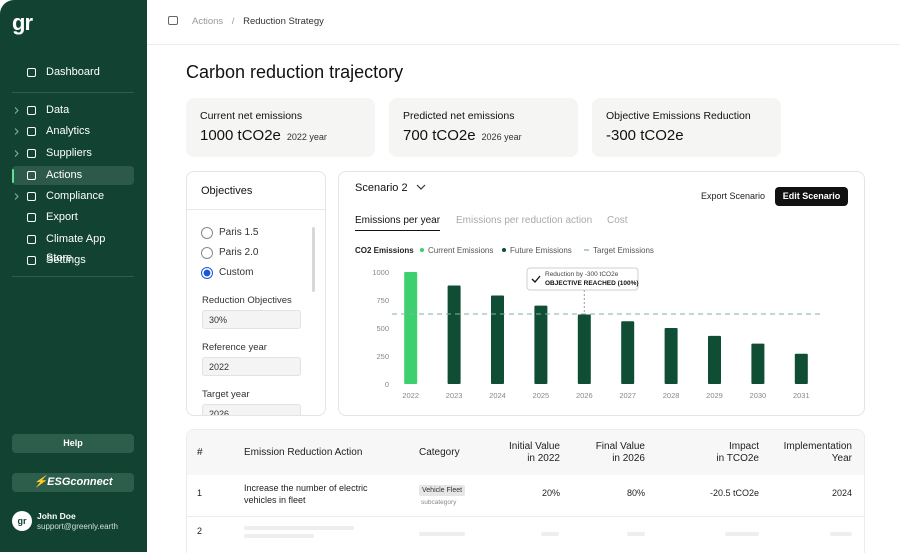 Image resolution: width=900 pixels, height=553 pixels. What do you see at coordinates (73, 247) in the screenshot?
I see `nav-item: Climate App Store` at bounding box center [73, 247].